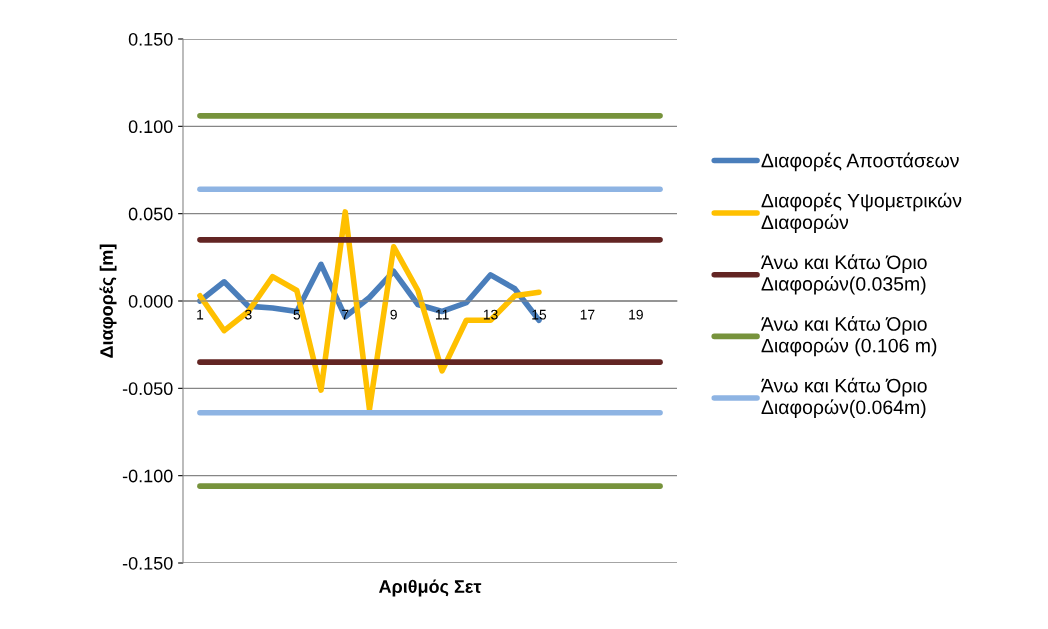 This screenshot has width=1048, height=629. What do you see at coordinates (147, 476) in the screenshot?
I see `y-tick-label: -0.100` at bounding box center [147, 476].